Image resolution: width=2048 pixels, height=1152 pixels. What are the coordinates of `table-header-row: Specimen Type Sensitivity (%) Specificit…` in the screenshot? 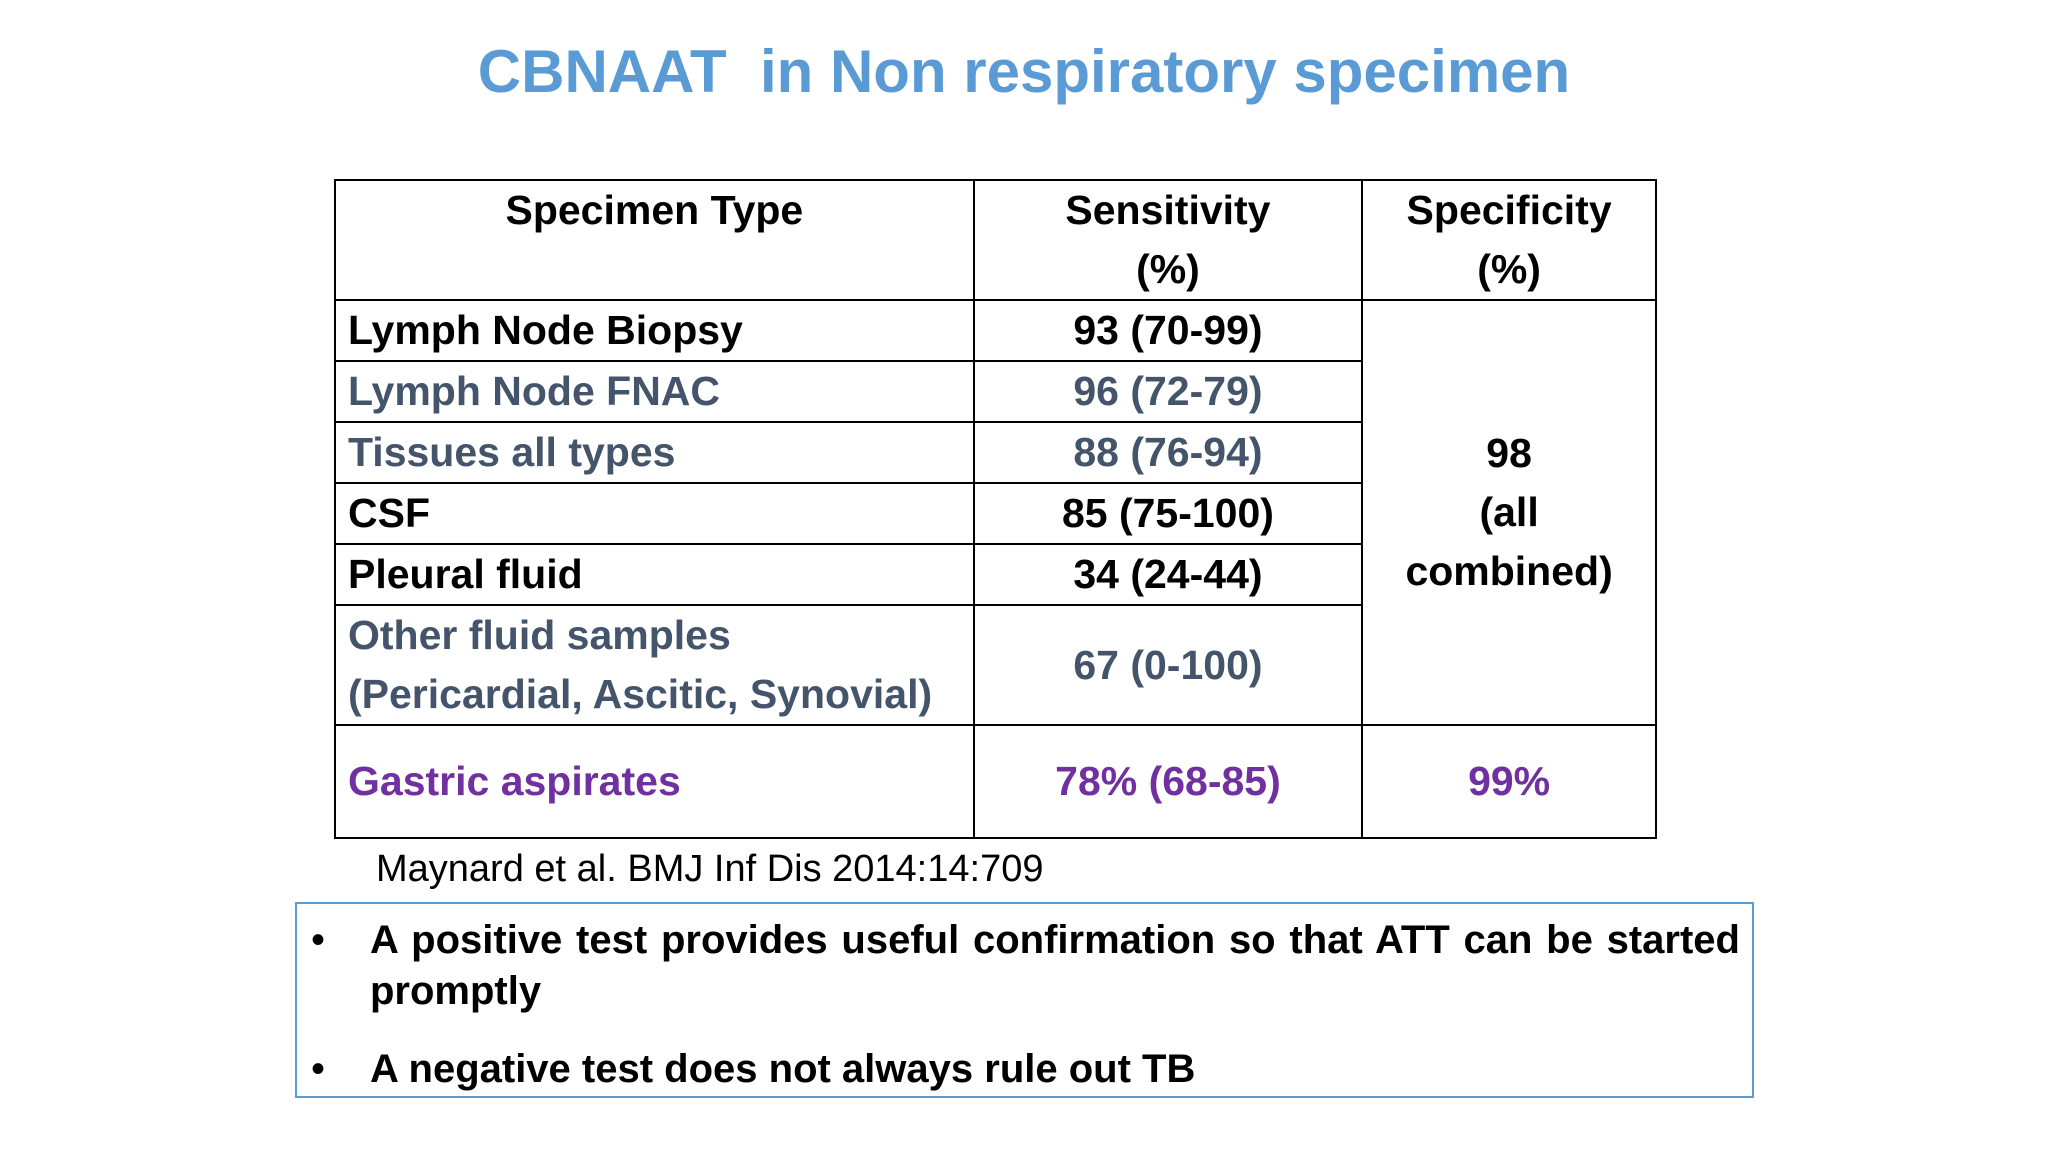 It's located at (995, 240).